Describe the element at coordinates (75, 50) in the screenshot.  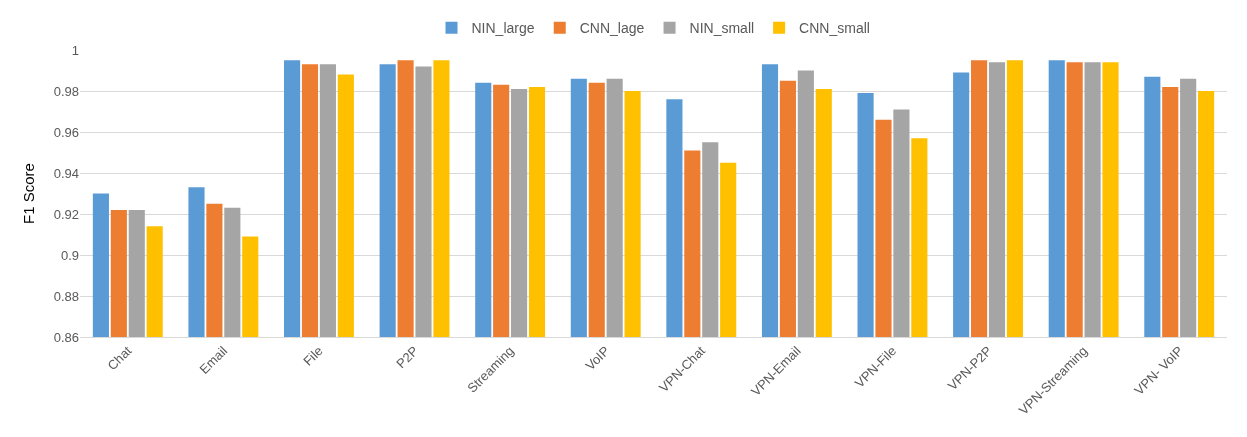
I see `y-tick-label: 1` at that location.